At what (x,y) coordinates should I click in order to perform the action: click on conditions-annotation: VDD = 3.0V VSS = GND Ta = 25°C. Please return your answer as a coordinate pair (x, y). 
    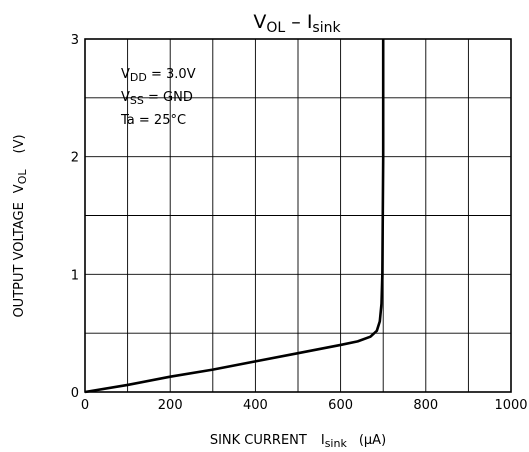
    Looking at the image, I should click on (158, 97).